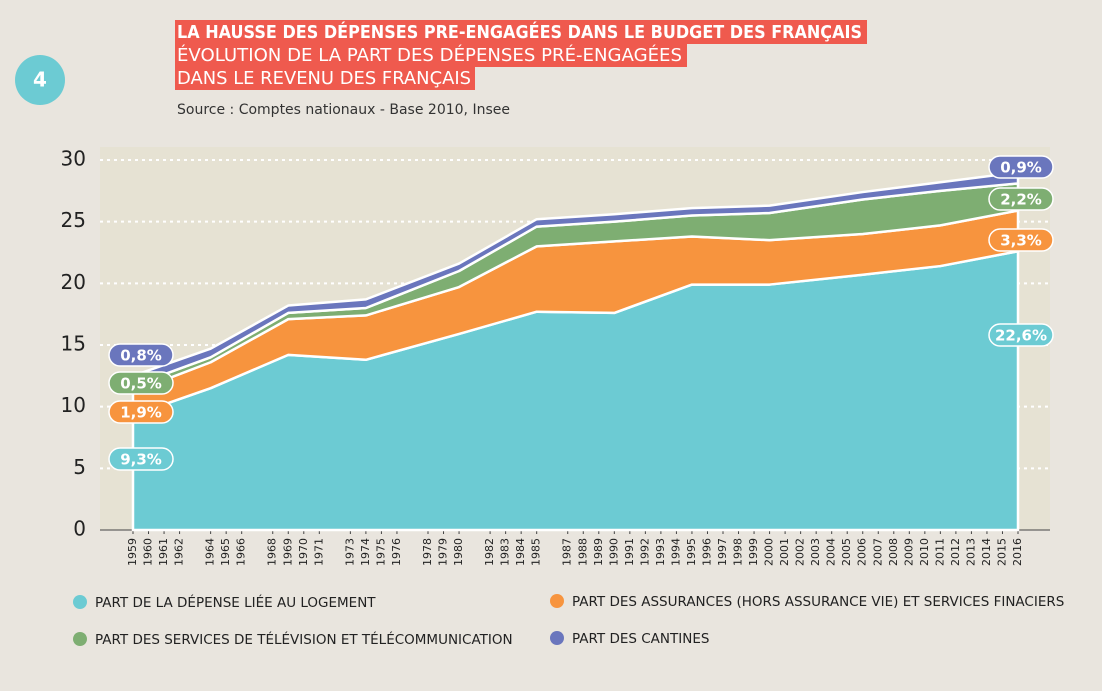 This screenshot has height=691, width=1102. Describe the element at coordinates (753, 552) in the screenshot. I see `x-tick-label: 1999` at that location.